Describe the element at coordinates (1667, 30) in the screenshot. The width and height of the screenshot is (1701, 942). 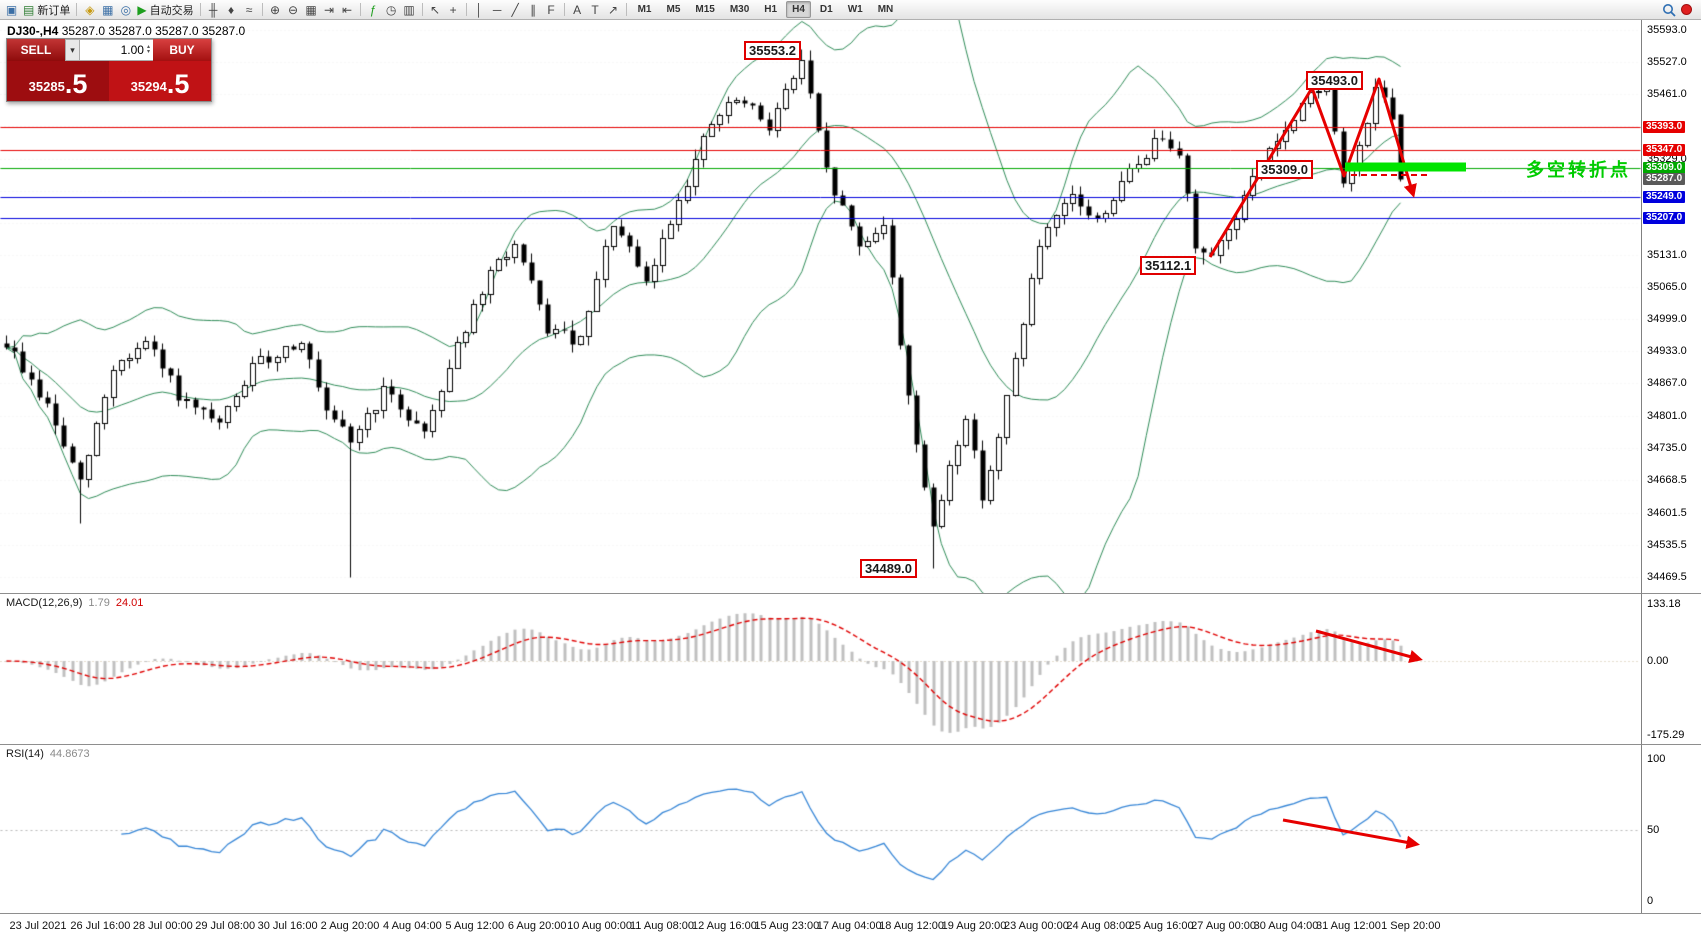
I see `price-tick: 35593.0` at that location.